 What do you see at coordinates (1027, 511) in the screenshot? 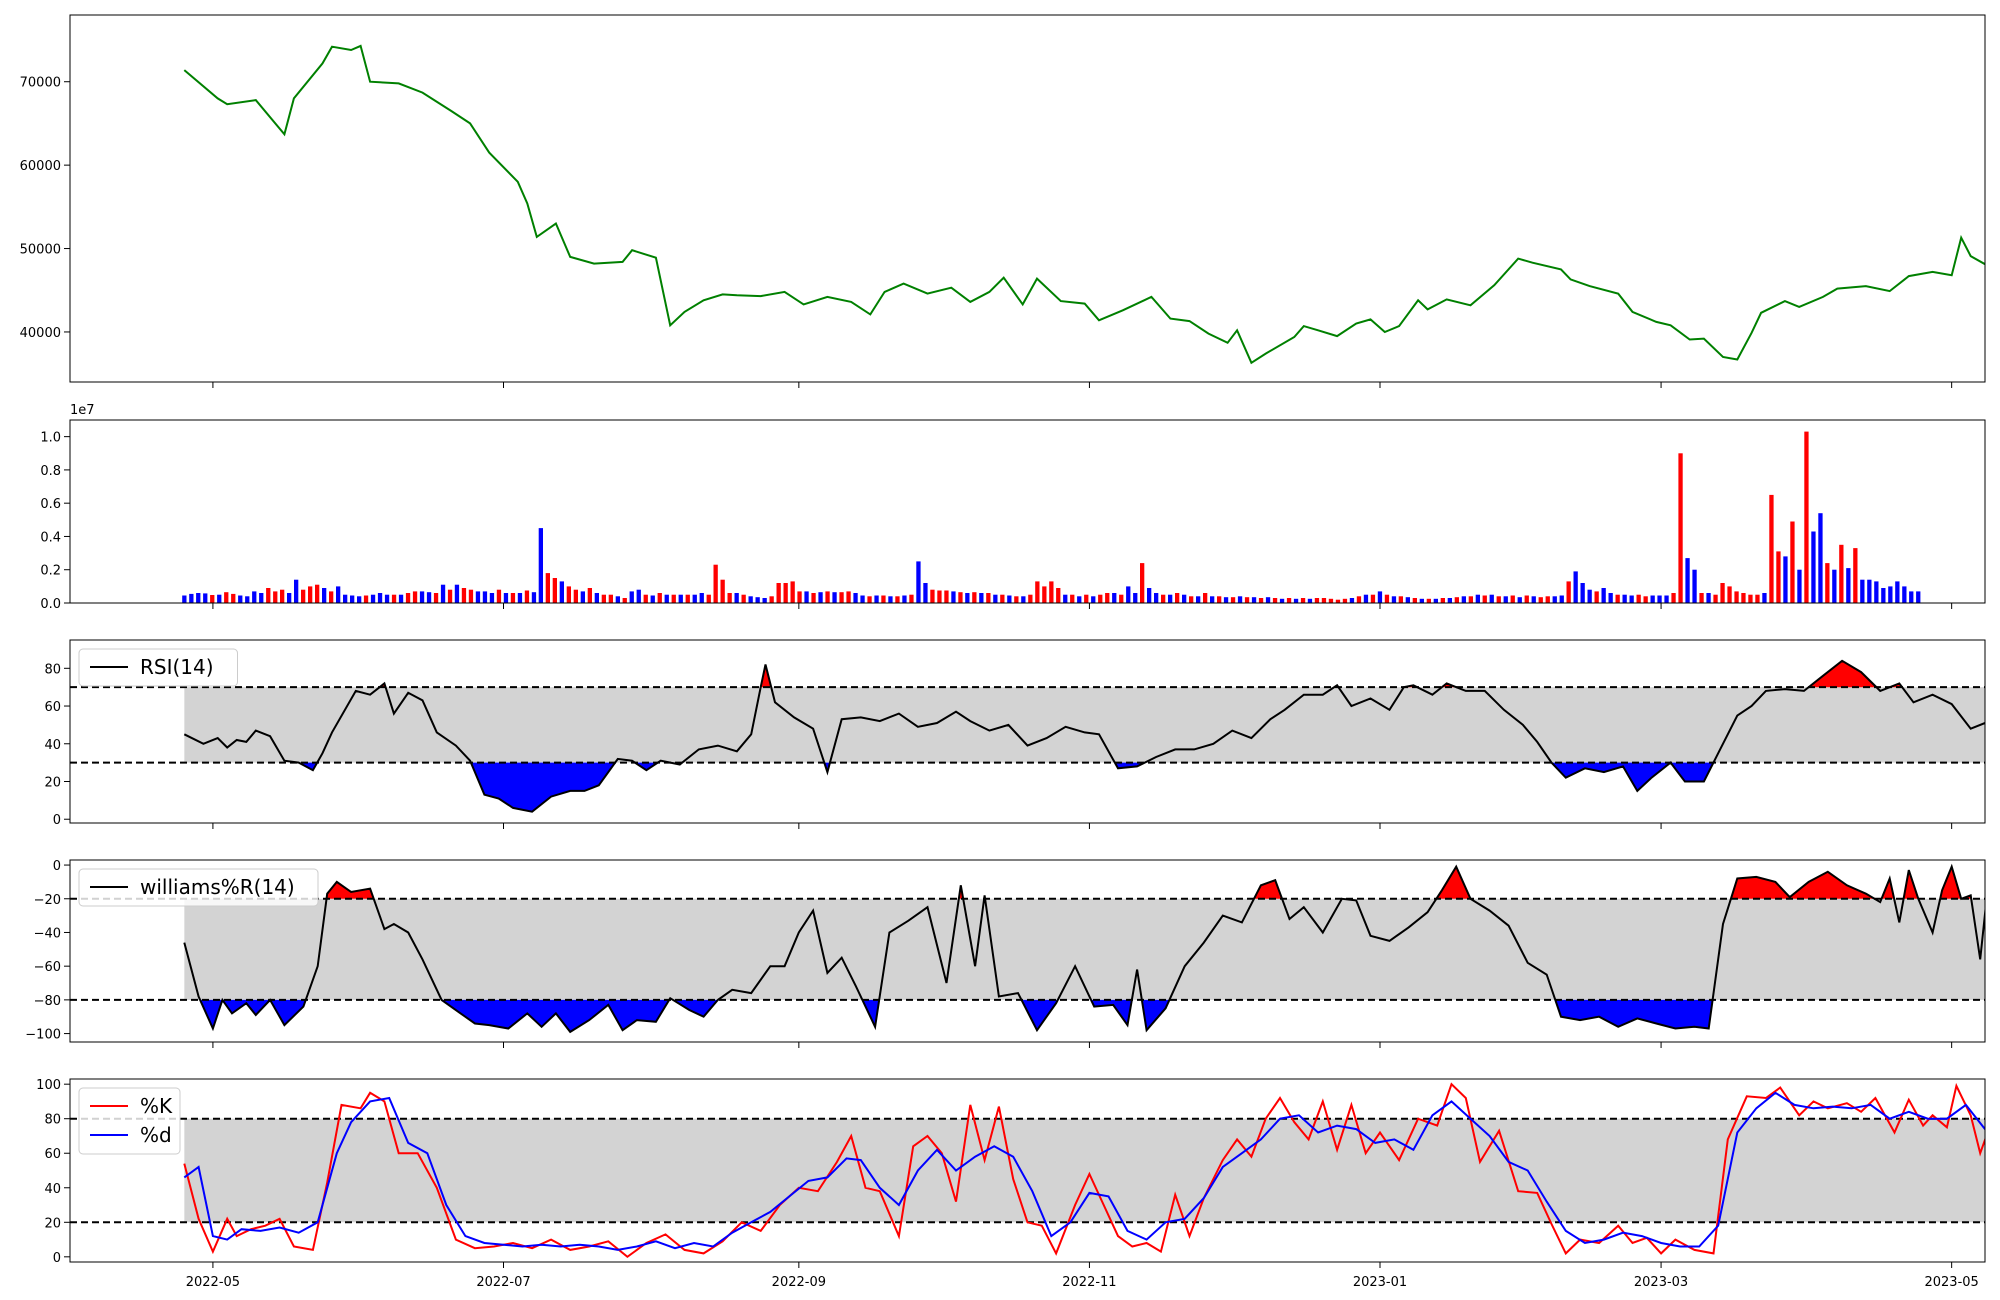
I see `panel-border` at bounding box center [1027, 511].